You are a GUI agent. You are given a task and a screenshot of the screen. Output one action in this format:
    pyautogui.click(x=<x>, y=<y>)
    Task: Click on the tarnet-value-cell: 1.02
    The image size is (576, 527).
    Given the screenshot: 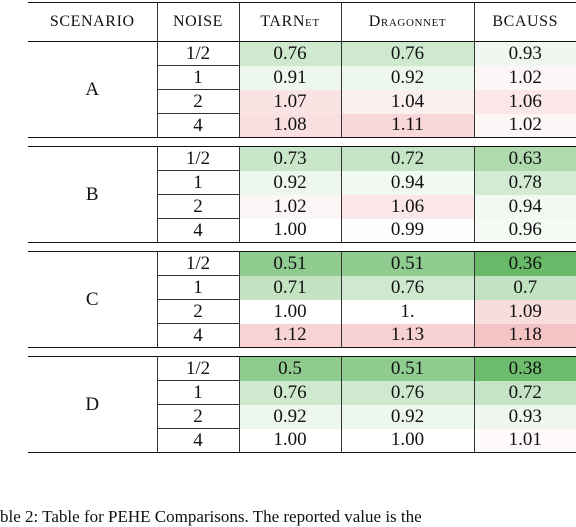 What is the action you would take?
    pyautogui.click(x=290, y=206)
    